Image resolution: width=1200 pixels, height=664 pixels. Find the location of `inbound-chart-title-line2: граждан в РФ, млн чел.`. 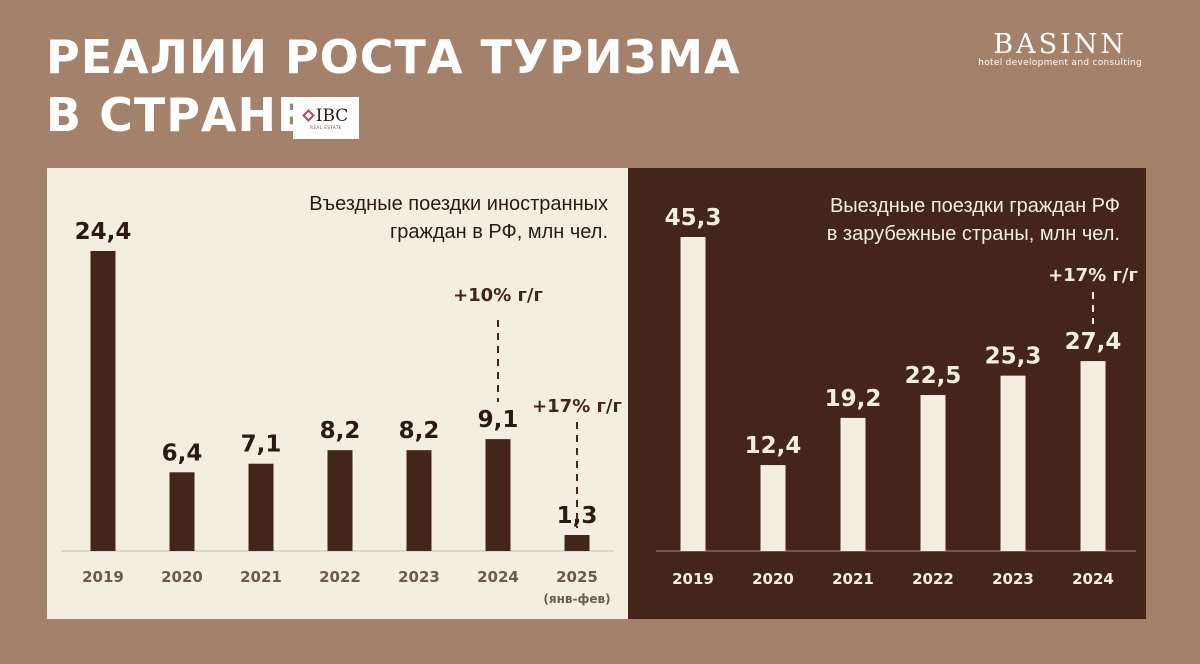

inbound-chart-title-line2: граждан в РФ, млн чел. is located at coordinates (498, 232).